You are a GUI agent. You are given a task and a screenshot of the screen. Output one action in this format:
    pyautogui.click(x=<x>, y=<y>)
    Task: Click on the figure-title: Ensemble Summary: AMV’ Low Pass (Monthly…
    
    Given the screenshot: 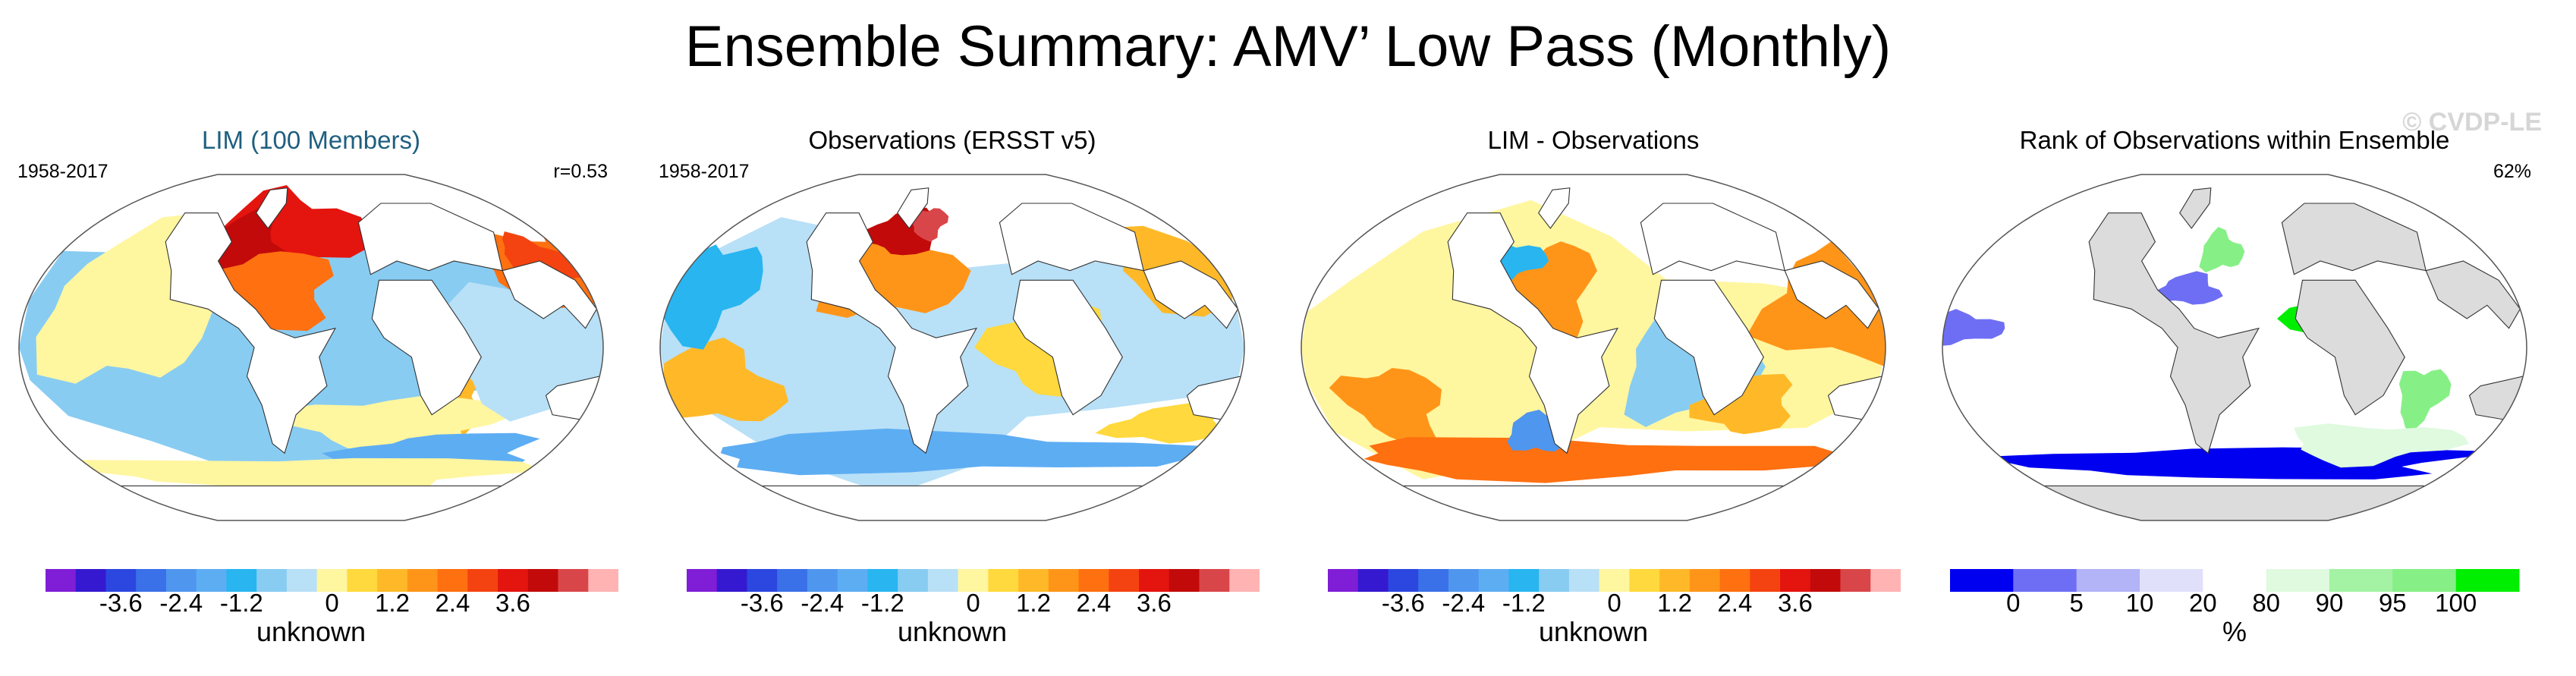 What is the action you would take?
    pyautogui.click(x=1288, y=46)
    